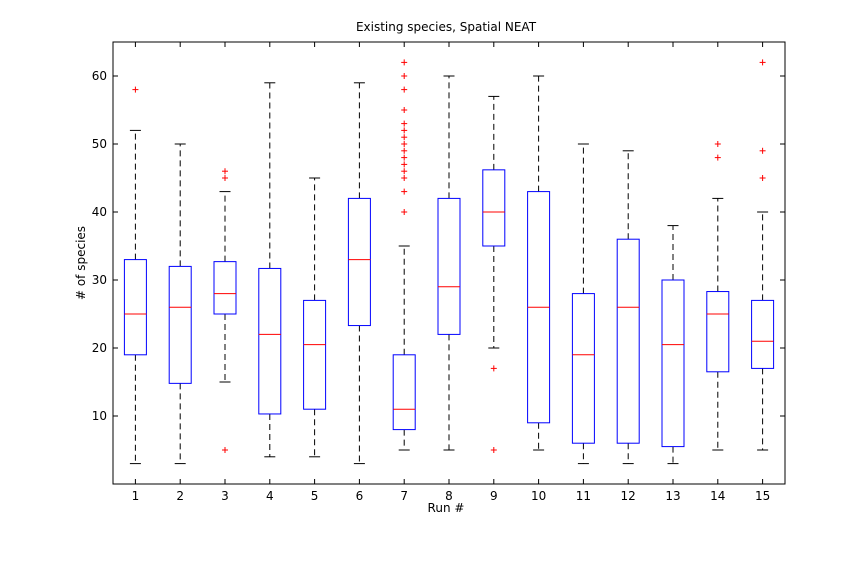 The width and height of the screenshot is (868, 563). I want to click on x-axis-label: Run #, so click(446, 508).